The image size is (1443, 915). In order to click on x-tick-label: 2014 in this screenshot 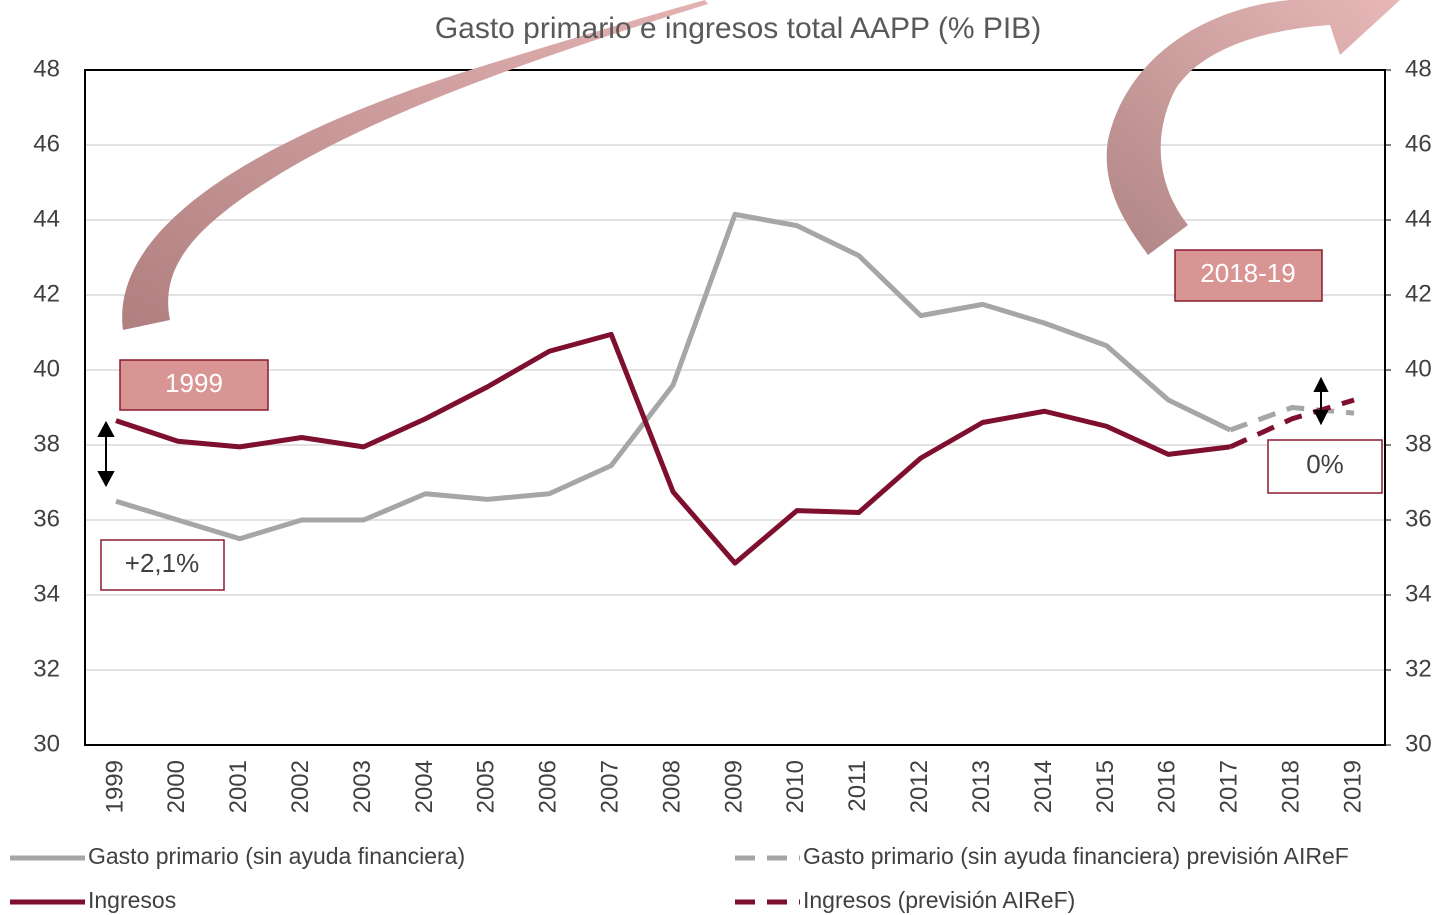, I will do `click(1043, 786)`.